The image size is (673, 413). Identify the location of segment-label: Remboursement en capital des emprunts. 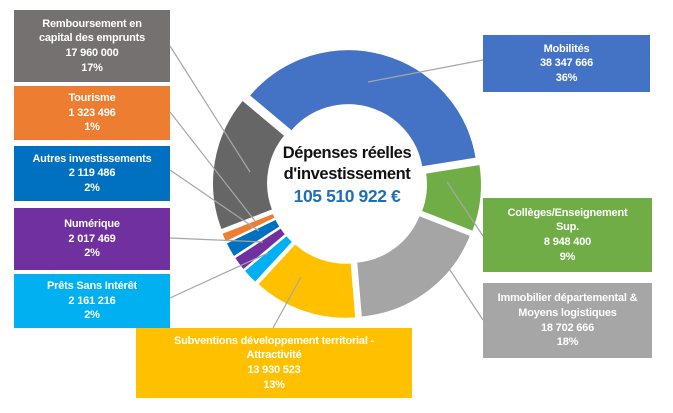
(92, 31).